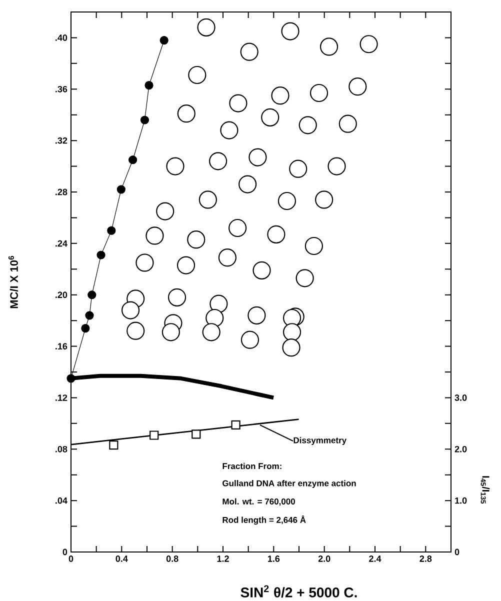 This screenshot has width=501, height=601. Describe the element at coordinates (65, 552) in the screenshot. I see `y-tick-label: 0` at that location.